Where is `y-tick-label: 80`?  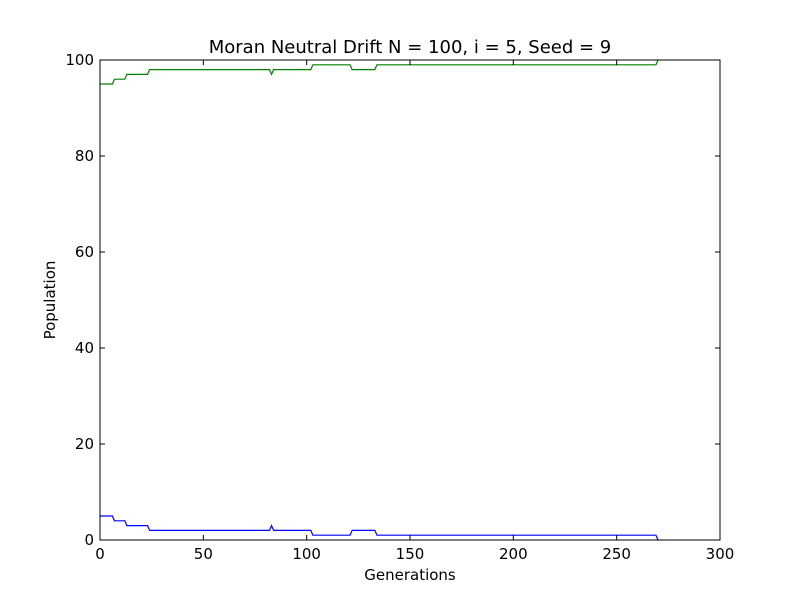
y-tick-label: 80 is located at coordinates (84, 156).